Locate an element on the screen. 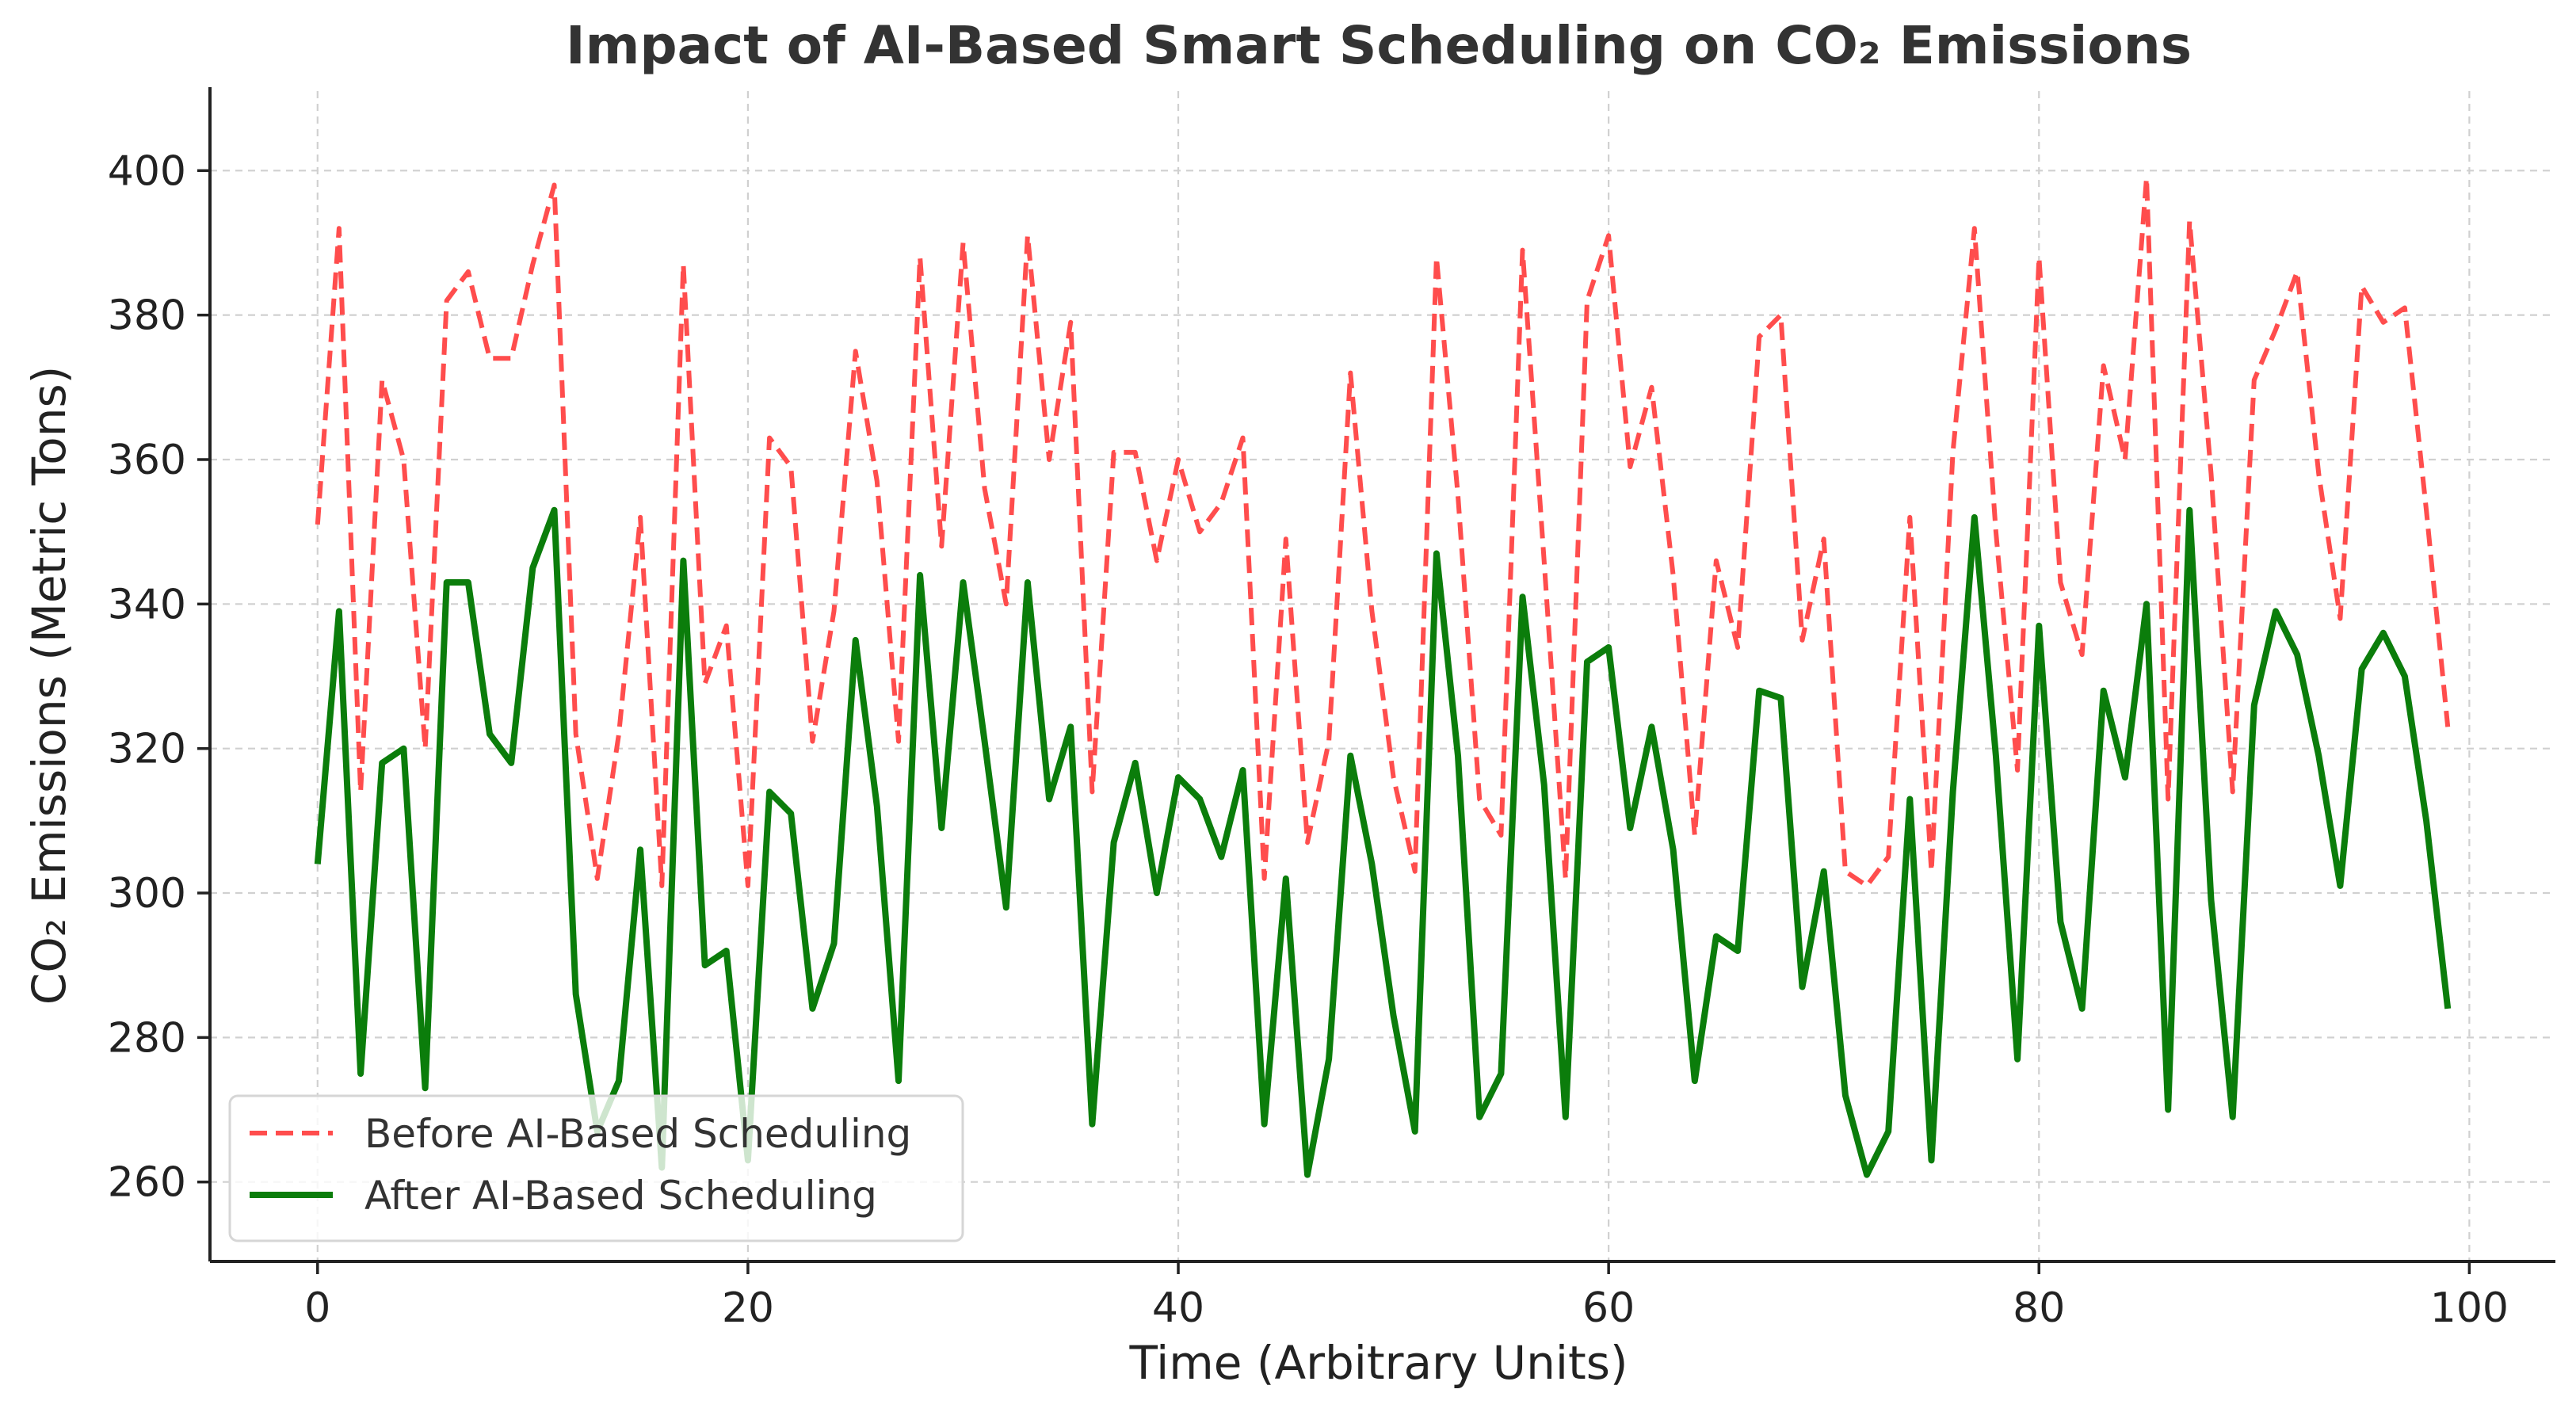 The height and width of the screenshot is (1412, 2576). y-axis-ticks: 260 280 300 320 340 360 380 400 is located at coordinates (159, 677).